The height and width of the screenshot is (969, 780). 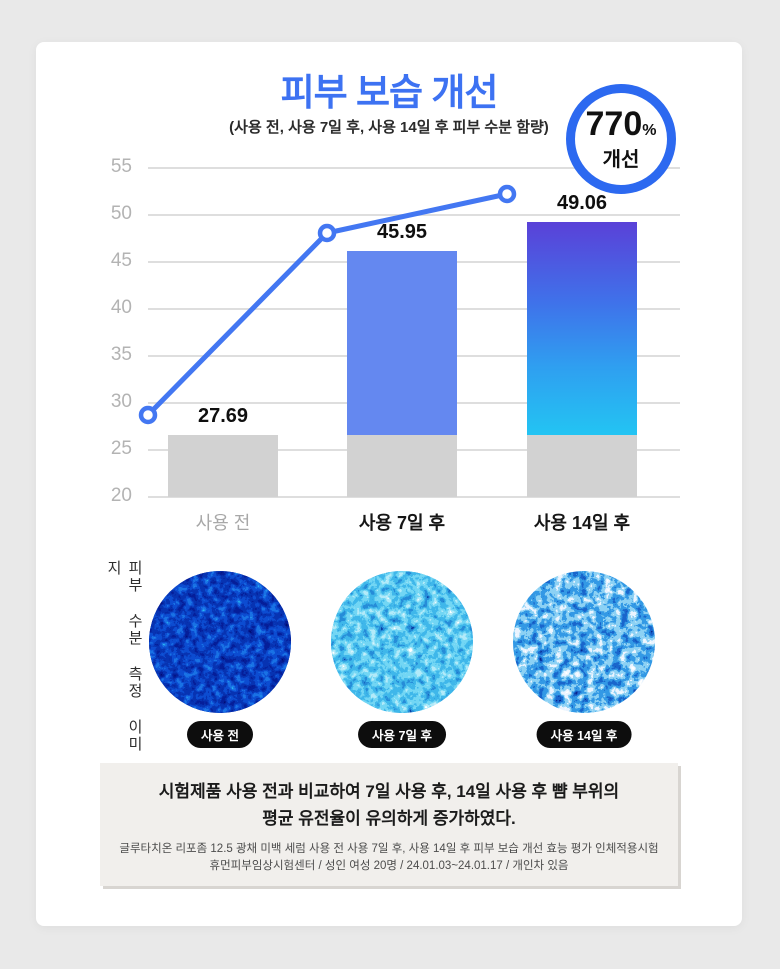 What do you see at coordinates (621, 159) in the screenshot?
I see `badge-label: 개선` at bounding box center [621, 159].